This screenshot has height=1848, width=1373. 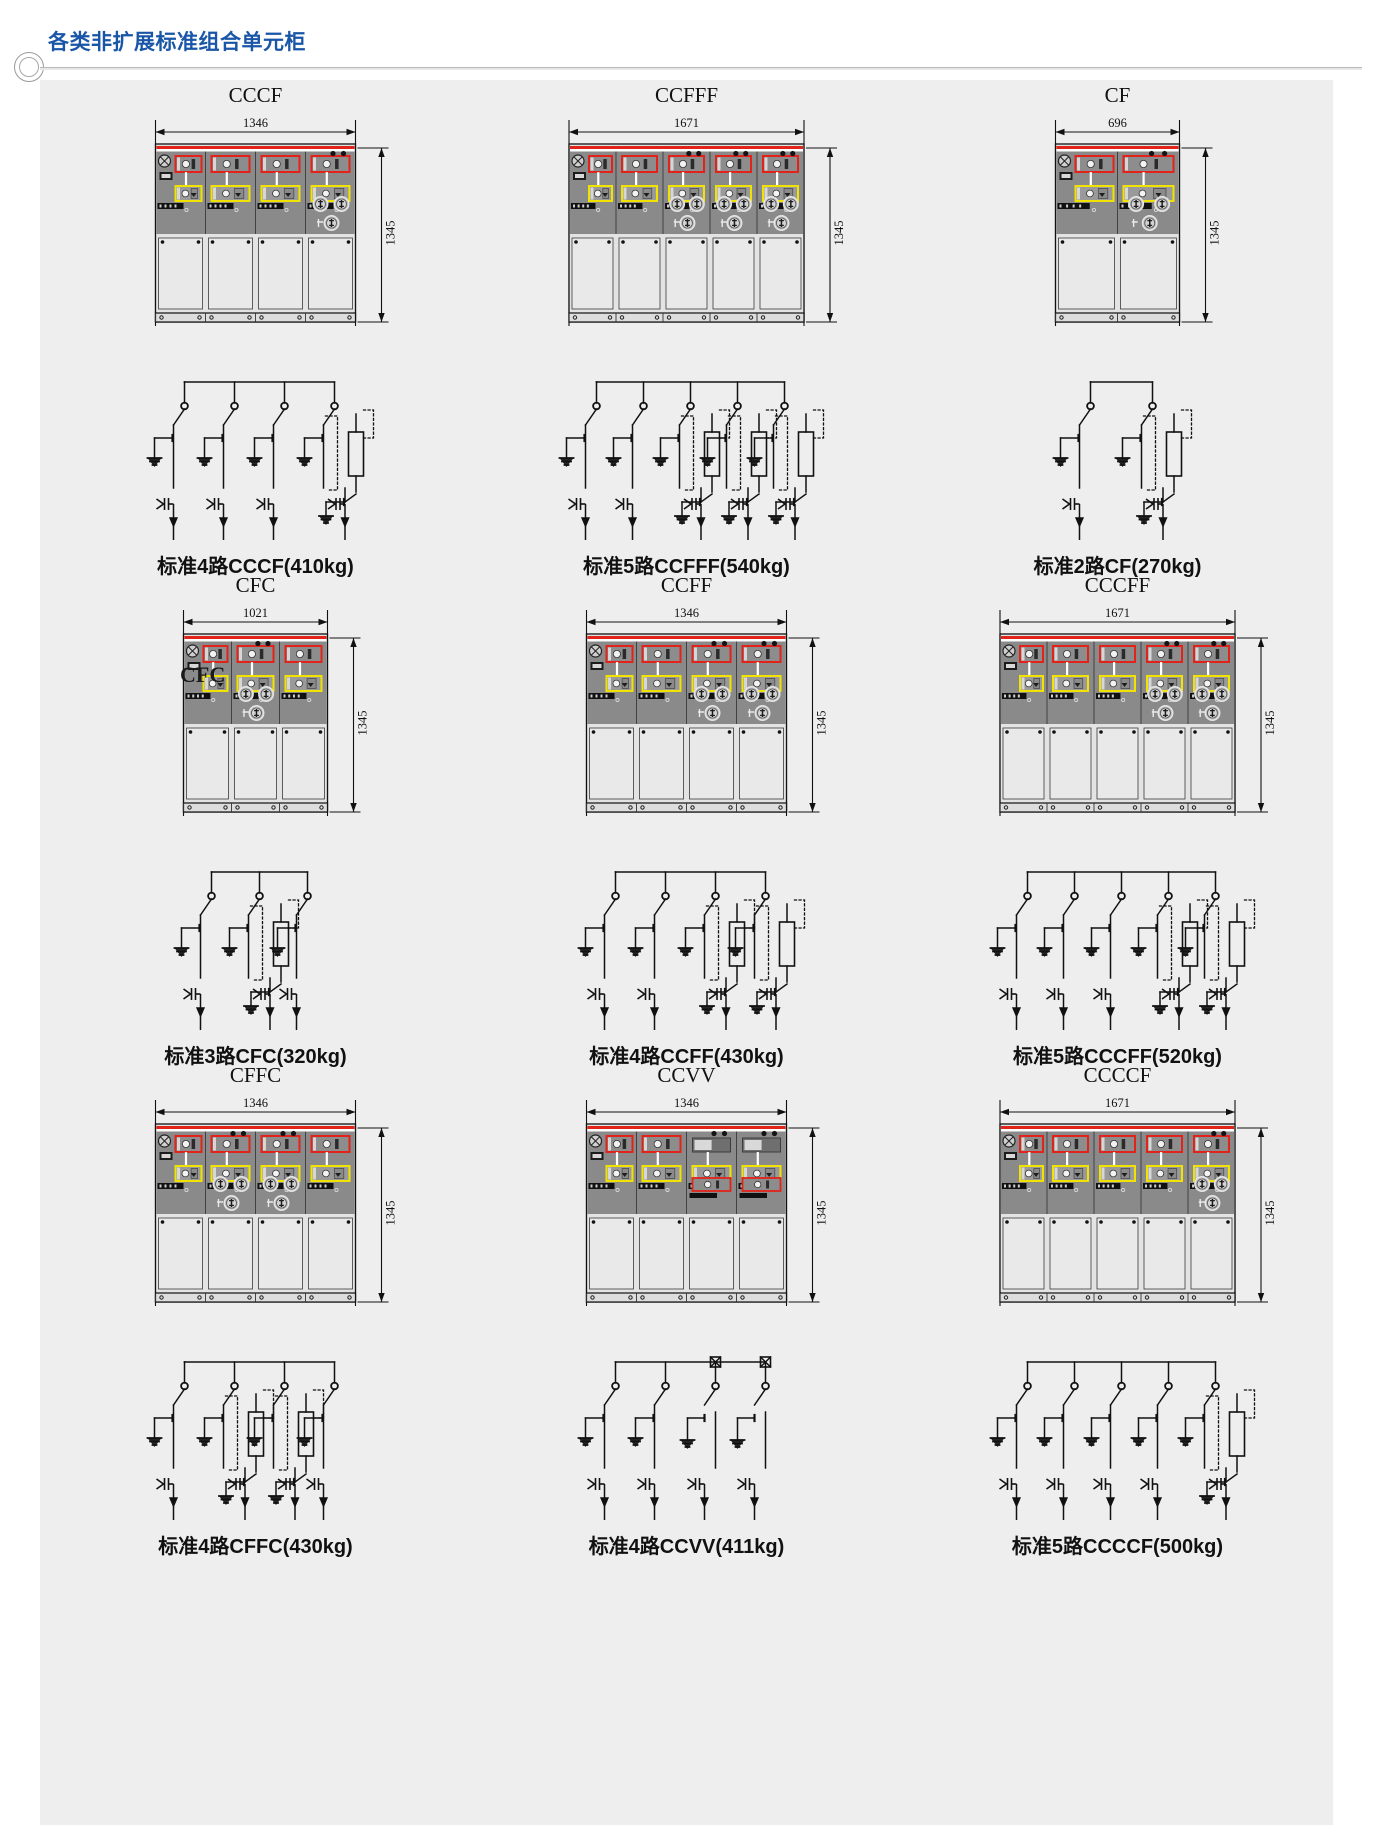 I want to click on panel-caption-cf: 标准2路CF(270kg), so click(x=1117, y=567).